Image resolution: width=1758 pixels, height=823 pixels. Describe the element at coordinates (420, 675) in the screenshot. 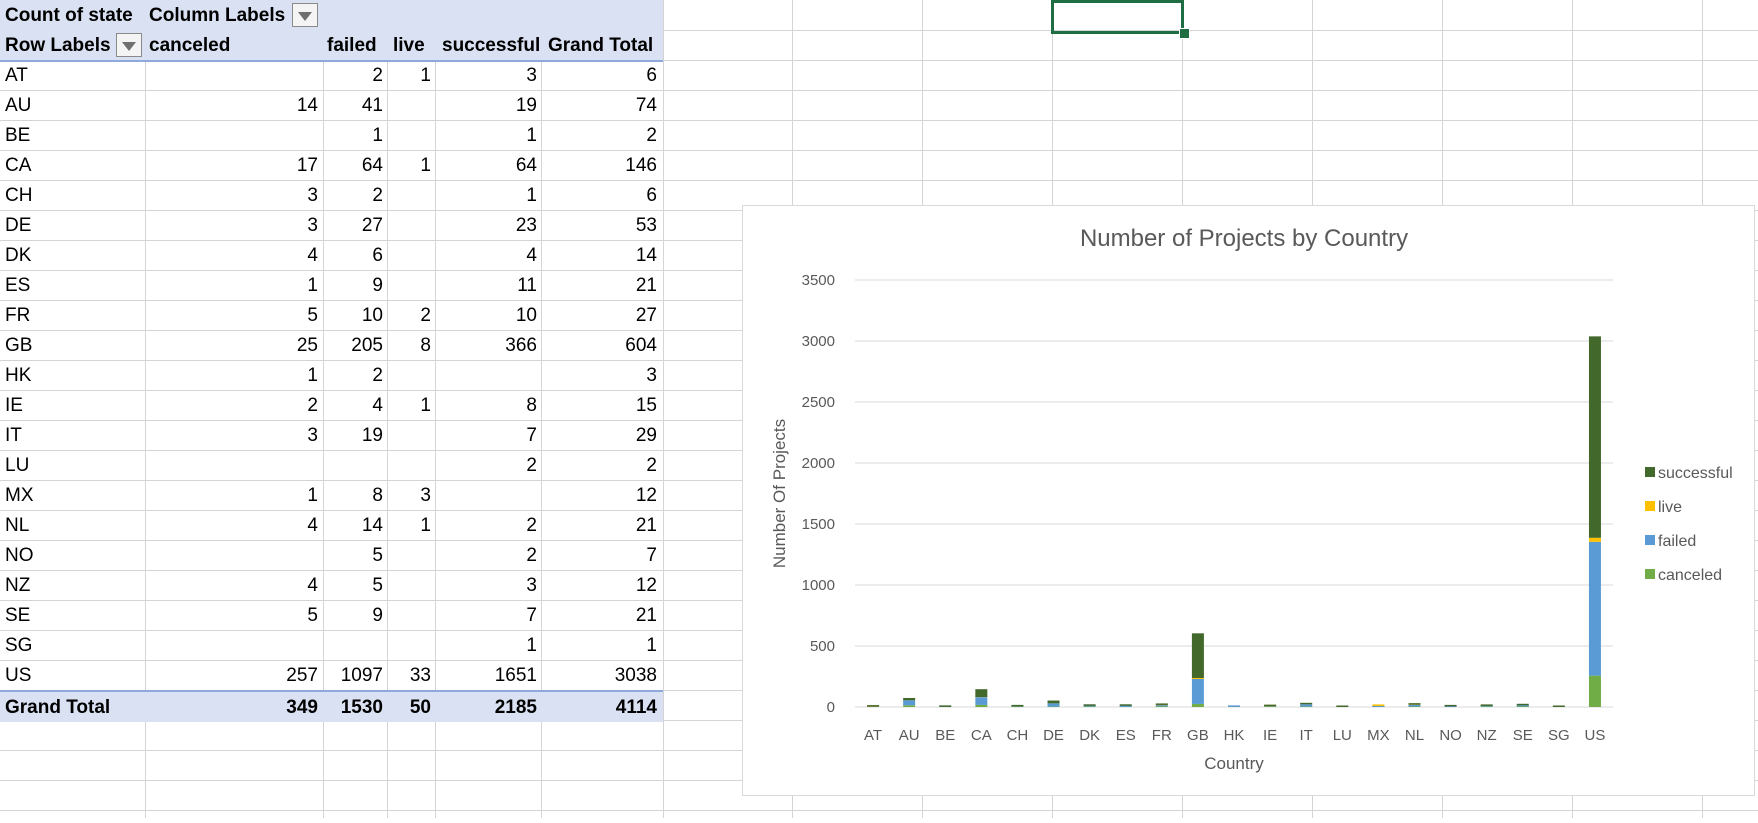

I see `value-cell-live: 33` at that location.